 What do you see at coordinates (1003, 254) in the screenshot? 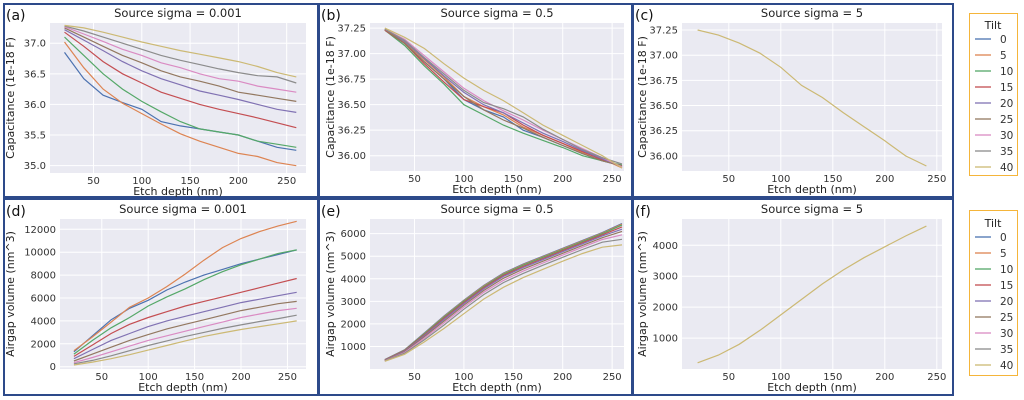
I see `legend-entry: 5` at bounding box center [1003, 254].